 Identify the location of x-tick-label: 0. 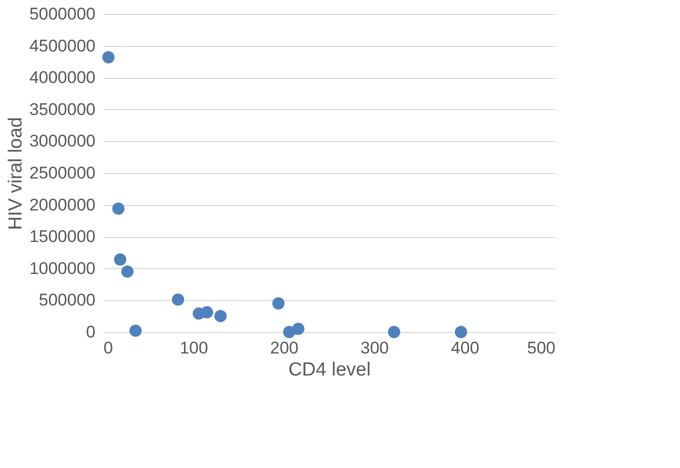
(108, 348).